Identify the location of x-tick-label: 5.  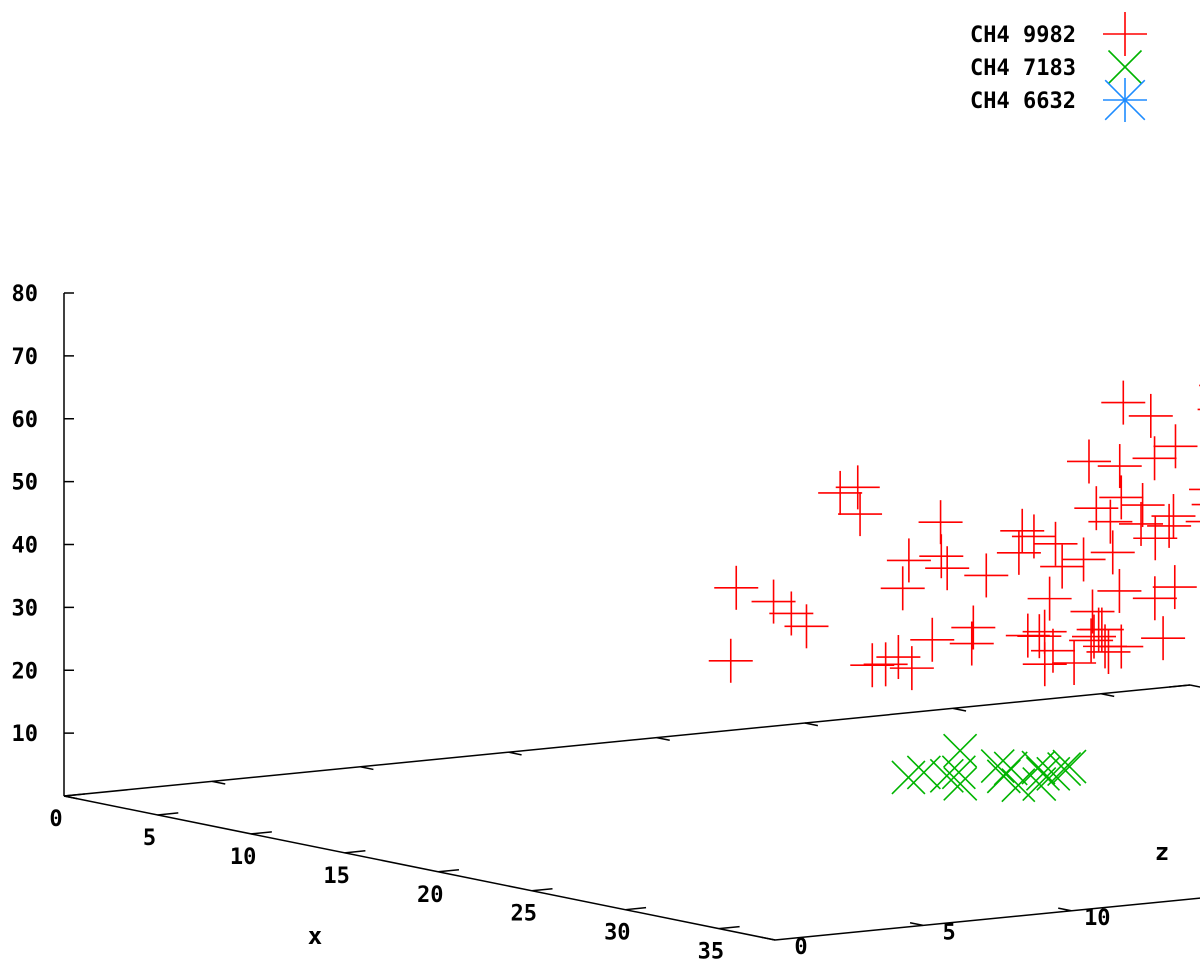
(149, 838).